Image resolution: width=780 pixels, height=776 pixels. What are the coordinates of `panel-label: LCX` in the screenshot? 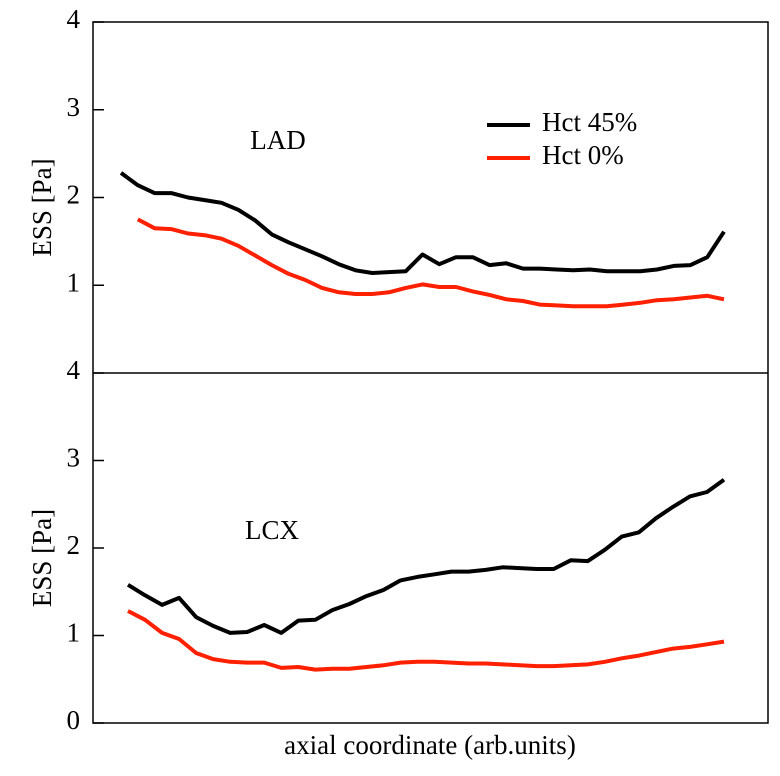 It's located at (272, 530).